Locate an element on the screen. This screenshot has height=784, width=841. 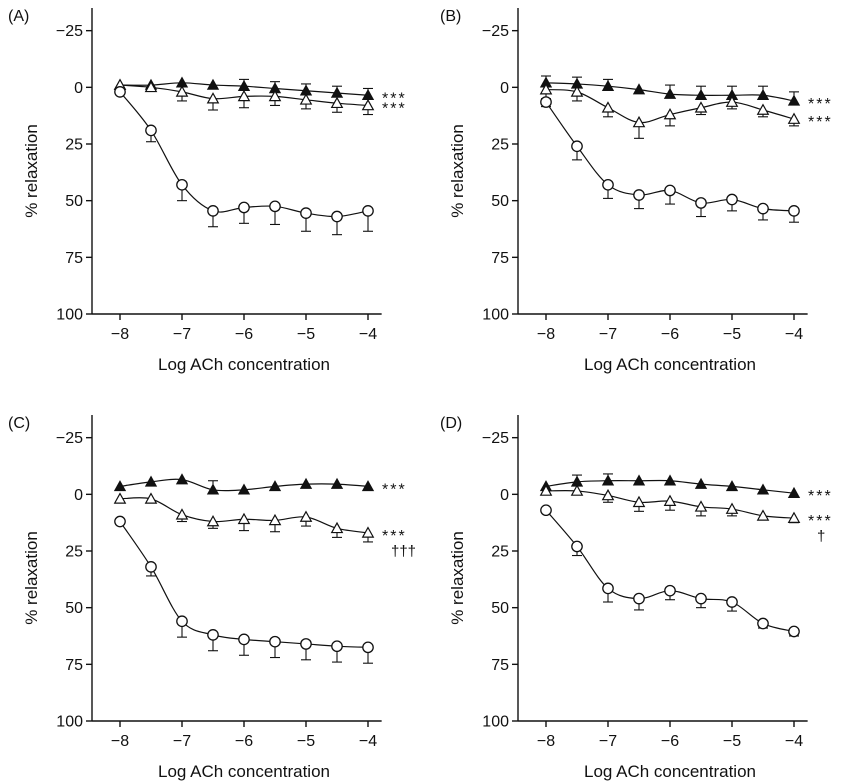
dagger-annotation: † is located at coordinates (821, 536).